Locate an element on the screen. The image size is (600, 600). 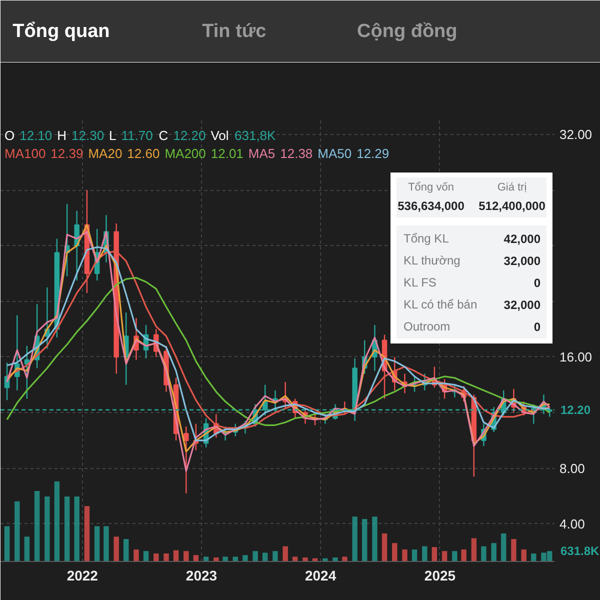
x-tick-label: 2025 is located at coordinates (440, 576).